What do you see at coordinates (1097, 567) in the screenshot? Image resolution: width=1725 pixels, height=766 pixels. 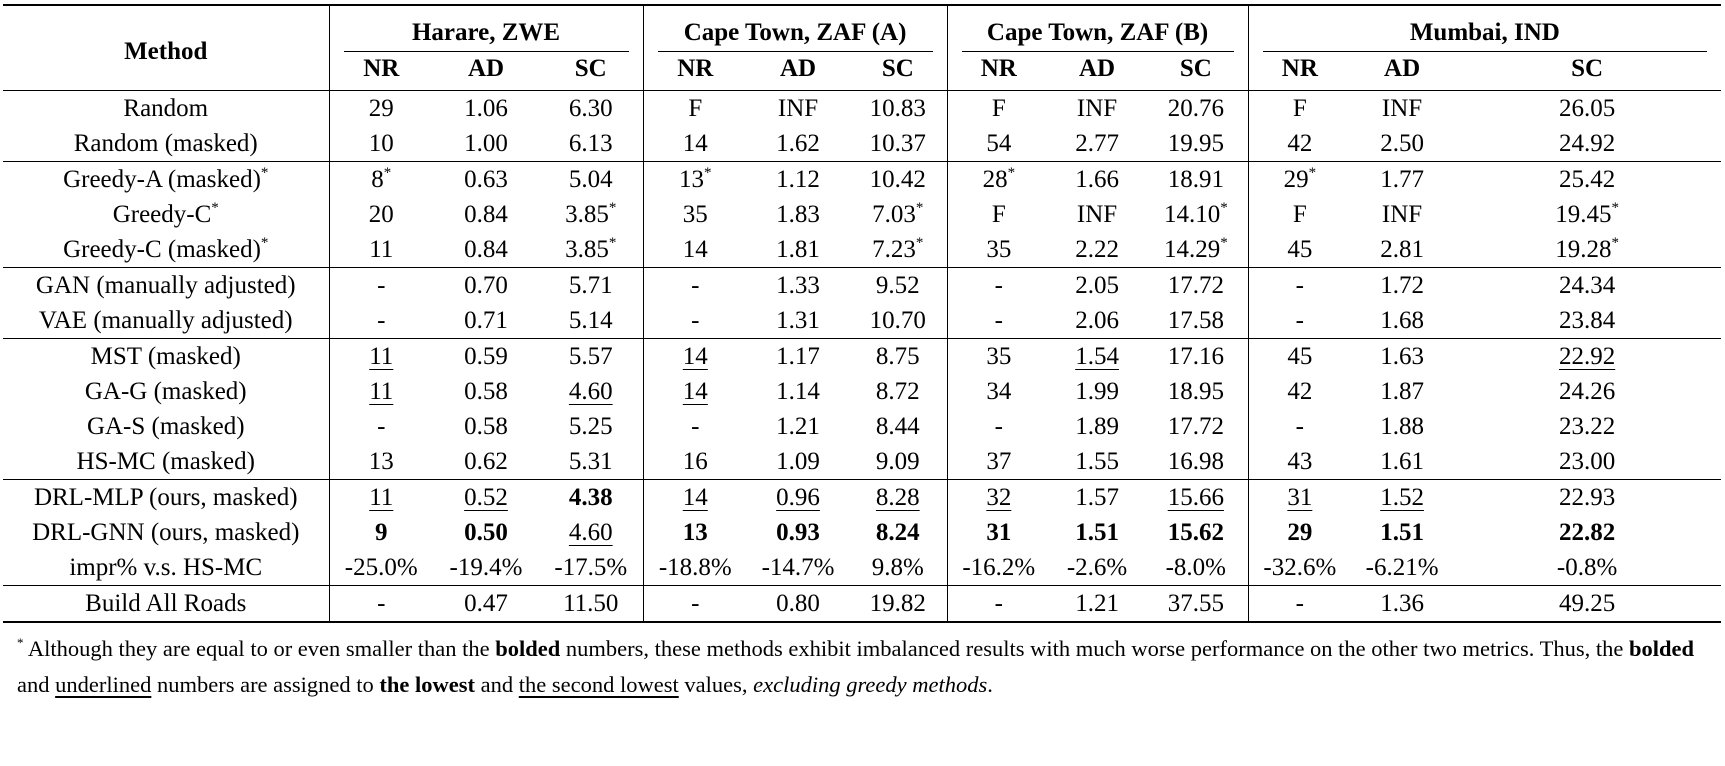 I see `value-cell: -2.6%` at bounding box center [1097, 567].